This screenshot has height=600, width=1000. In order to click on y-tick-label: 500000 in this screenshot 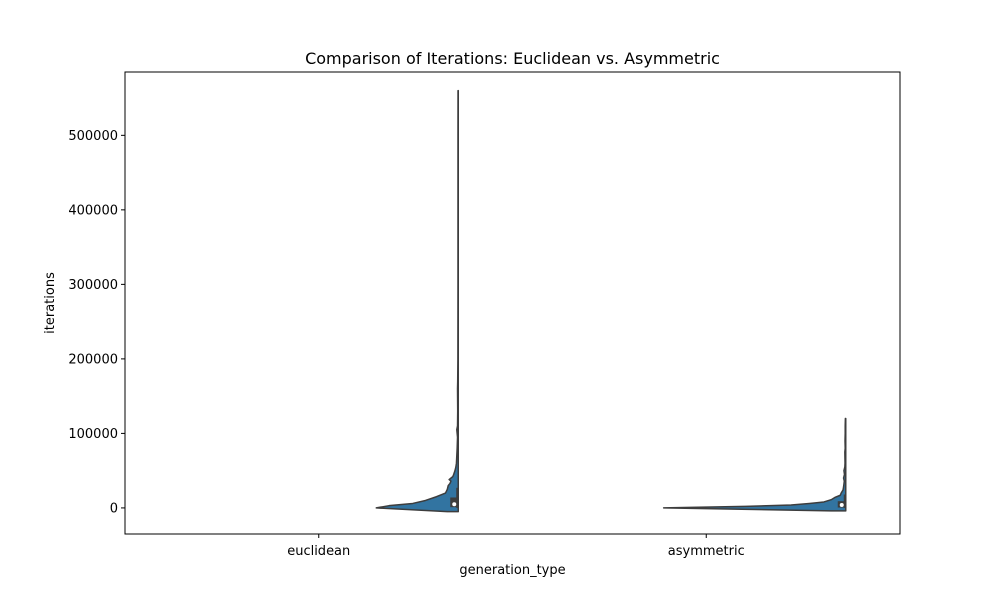, I will do `click(93, 136)`.